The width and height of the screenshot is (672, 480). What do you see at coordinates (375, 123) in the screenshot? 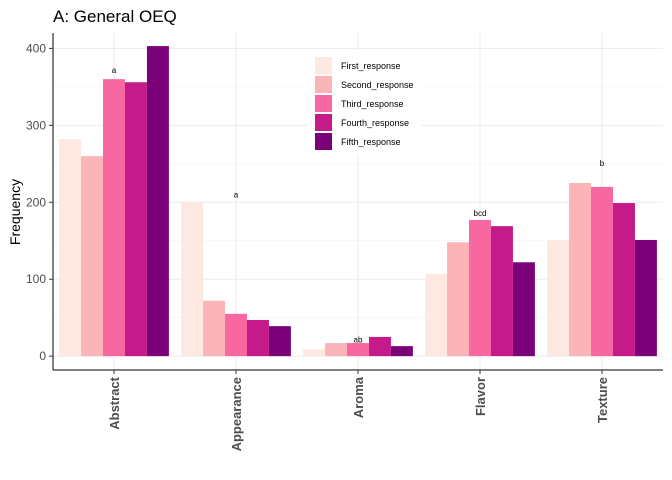
I see `legend-label: Fourth_response` at bounding box center [375, 123].